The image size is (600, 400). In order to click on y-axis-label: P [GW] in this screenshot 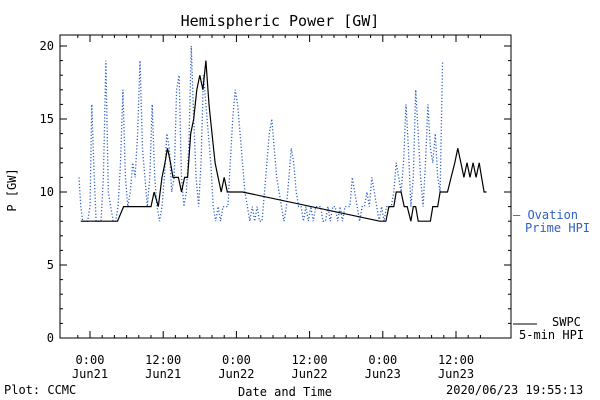, I will do `click(12, 189)`.